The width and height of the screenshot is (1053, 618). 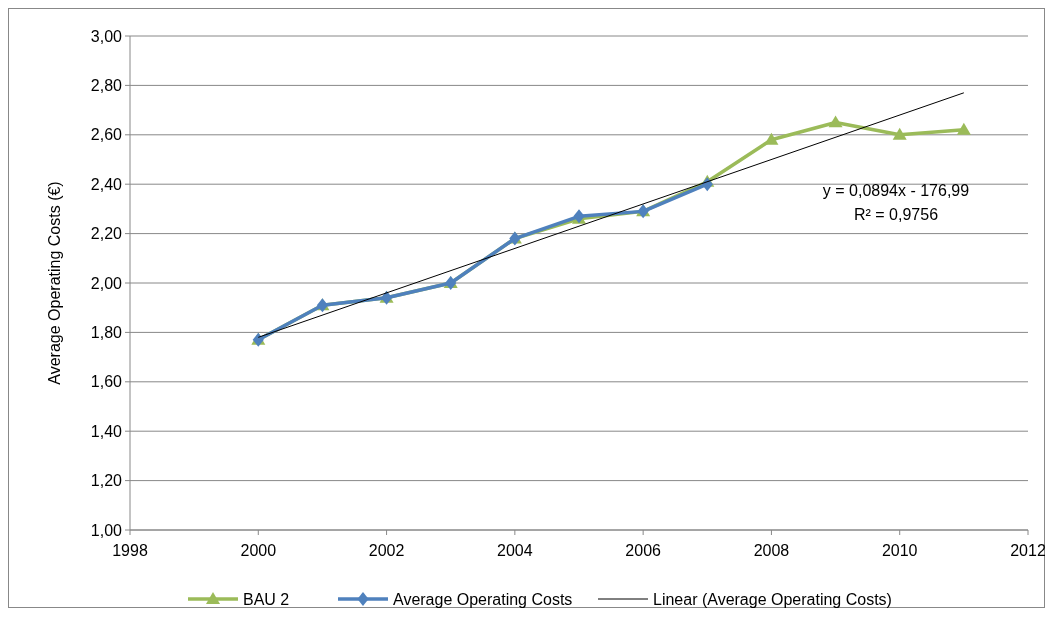 I want to click on x-tick-label: 1998, so click(x=130, y=550).